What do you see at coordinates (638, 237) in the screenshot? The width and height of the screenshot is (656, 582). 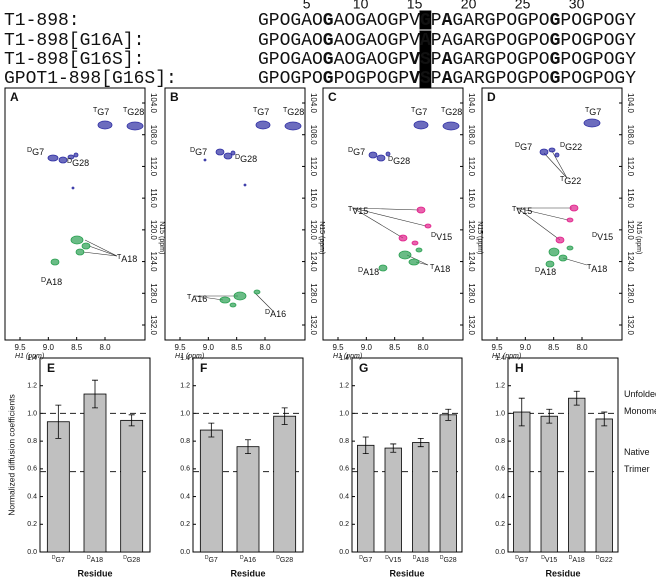 I see `y-axis-label: N15 (ppm)` at bounding box center [638, 237].